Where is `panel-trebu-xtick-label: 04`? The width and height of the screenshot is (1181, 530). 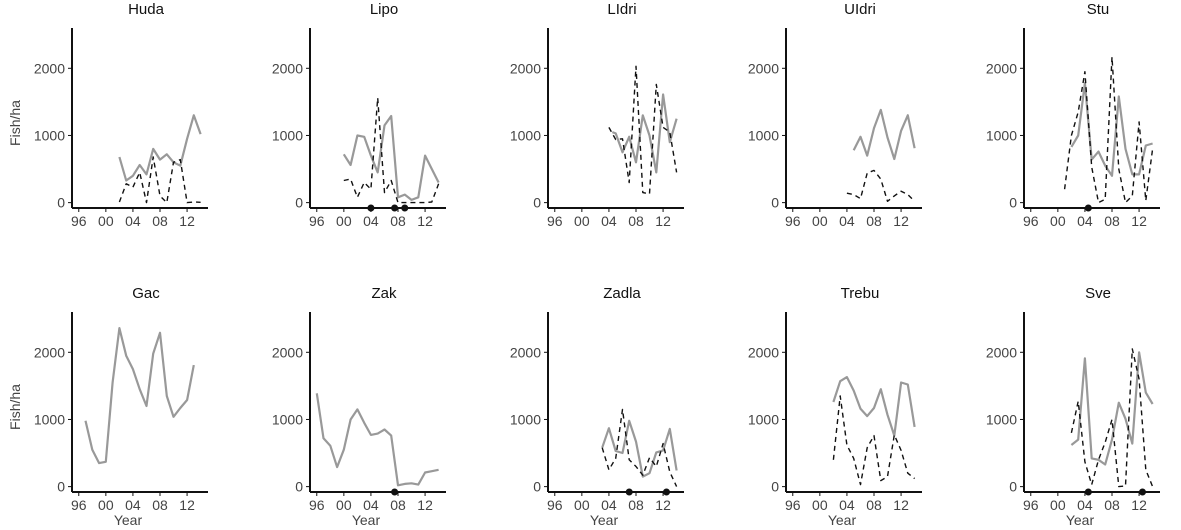
panel-trebu-xtick-label: 04 is located at coordinates (847, 505).